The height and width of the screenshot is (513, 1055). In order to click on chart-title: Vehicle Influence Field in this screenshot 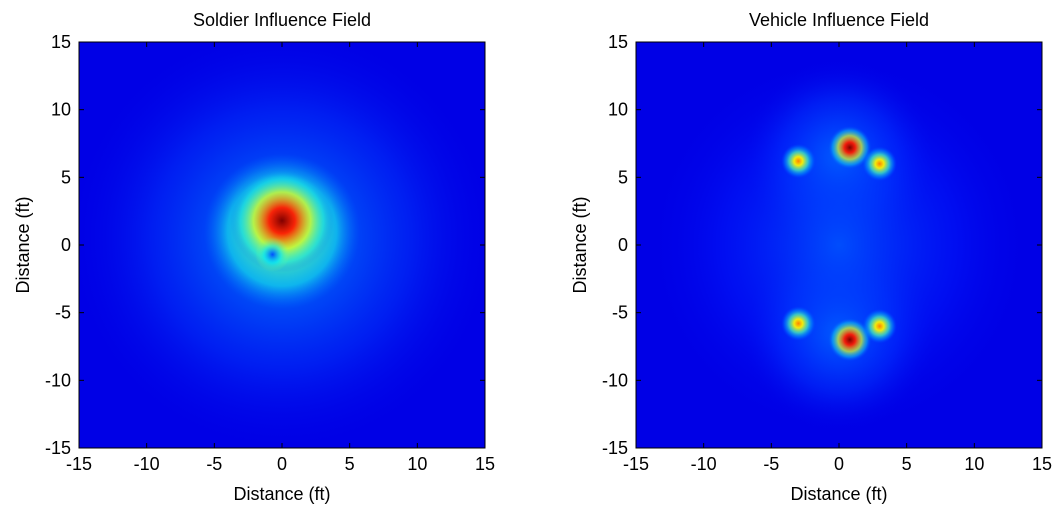, I will do `click(839, 20)`.